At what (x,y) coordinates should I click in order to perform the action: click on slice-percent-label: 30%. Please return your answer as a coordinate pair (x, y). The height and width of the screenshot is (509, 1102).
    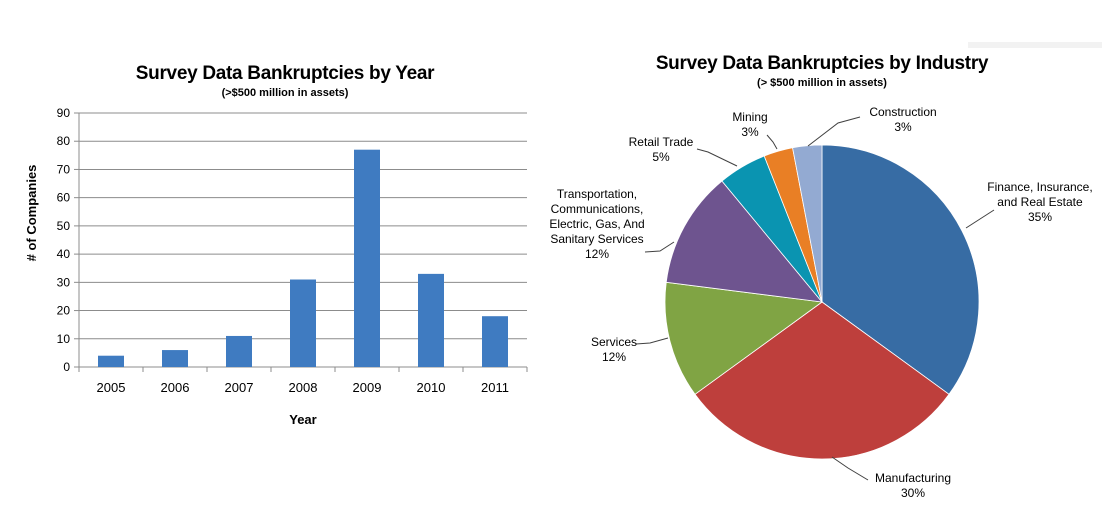
    Looking at the image, I should click on (913, 493).